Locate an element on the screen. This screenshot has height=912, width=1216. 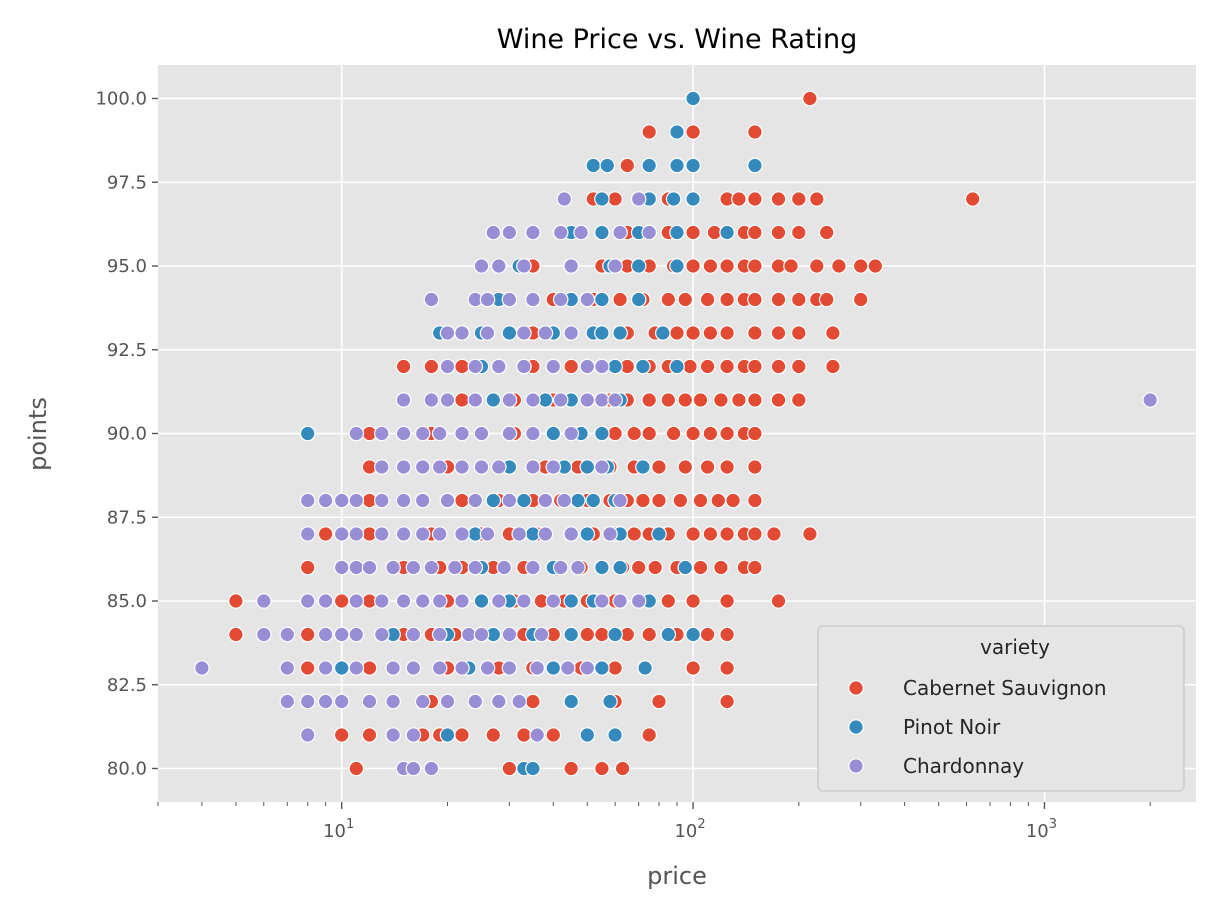
x-axis-label: price is located at coordinates (677, 876).